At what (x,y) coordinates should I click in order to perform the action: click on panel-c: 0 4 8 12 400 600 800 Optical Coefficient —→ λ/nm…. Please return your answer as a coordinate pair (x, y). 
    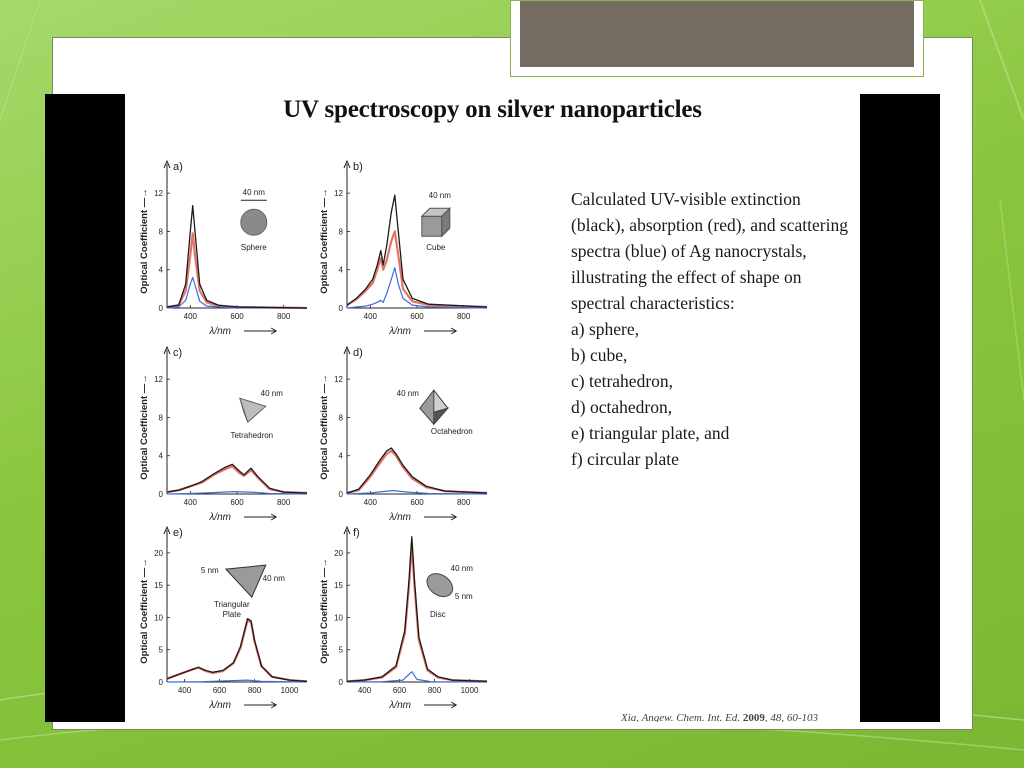
    Looking at the image, I should click on (223, 434).